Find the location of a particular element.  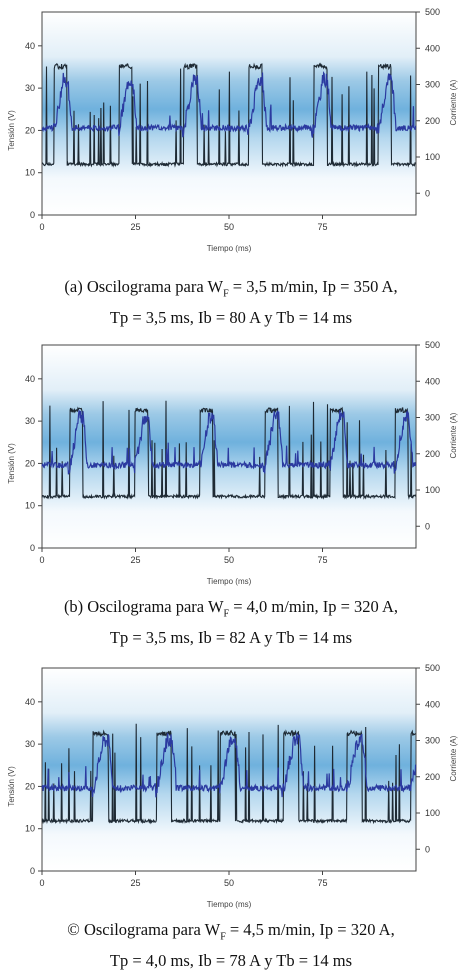

caption-c-line1-post: = 4,5 m/min, Ip = 320 A, is located at coordinates (310, 929).